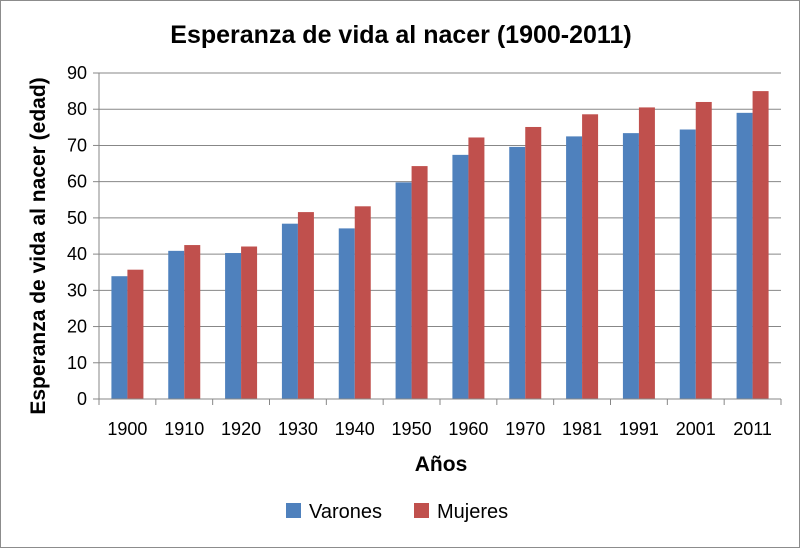  What do you see at coordinates (77, 327) in the screenshot?
I see `y-tick-label: 20` at bounding box center [77, 327].